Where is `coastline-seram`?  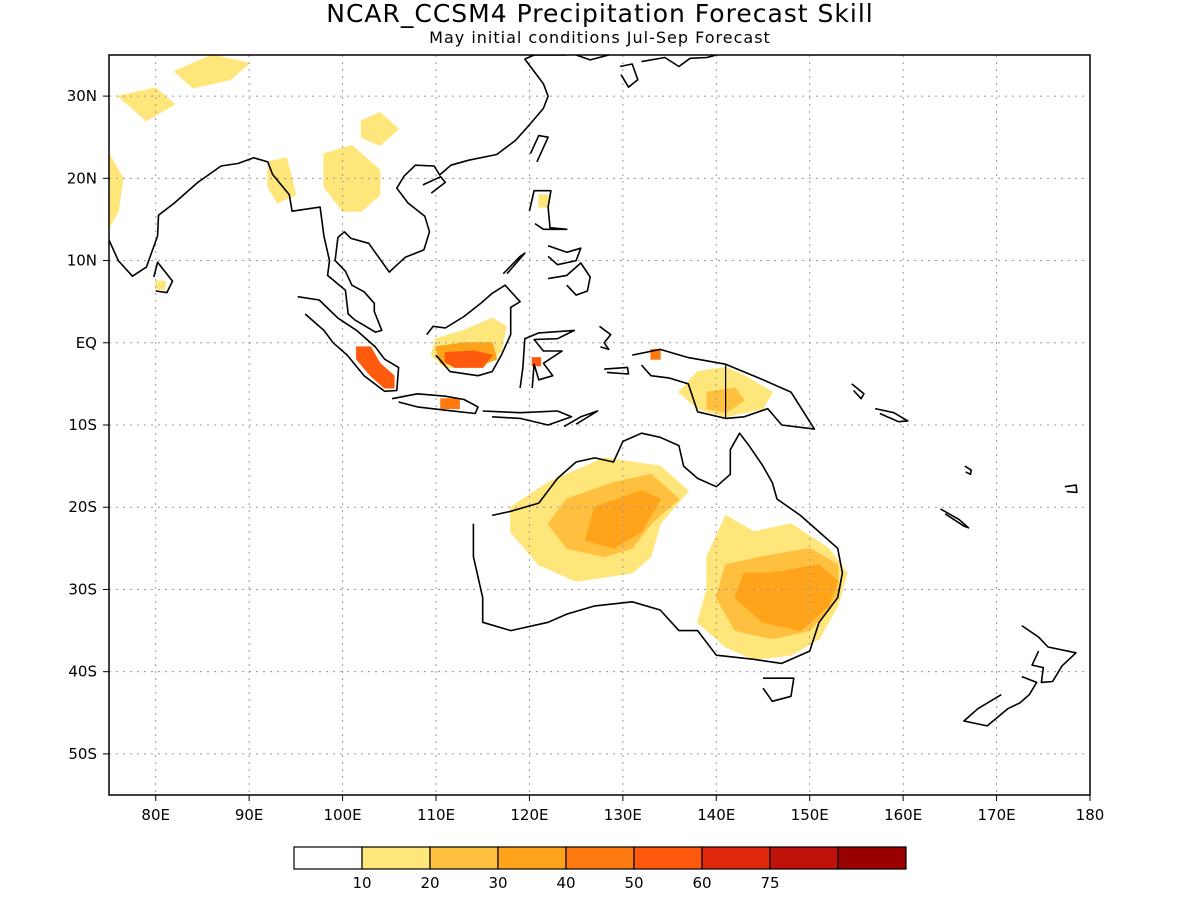 coastline-seram is located at coordinates (617, 370).